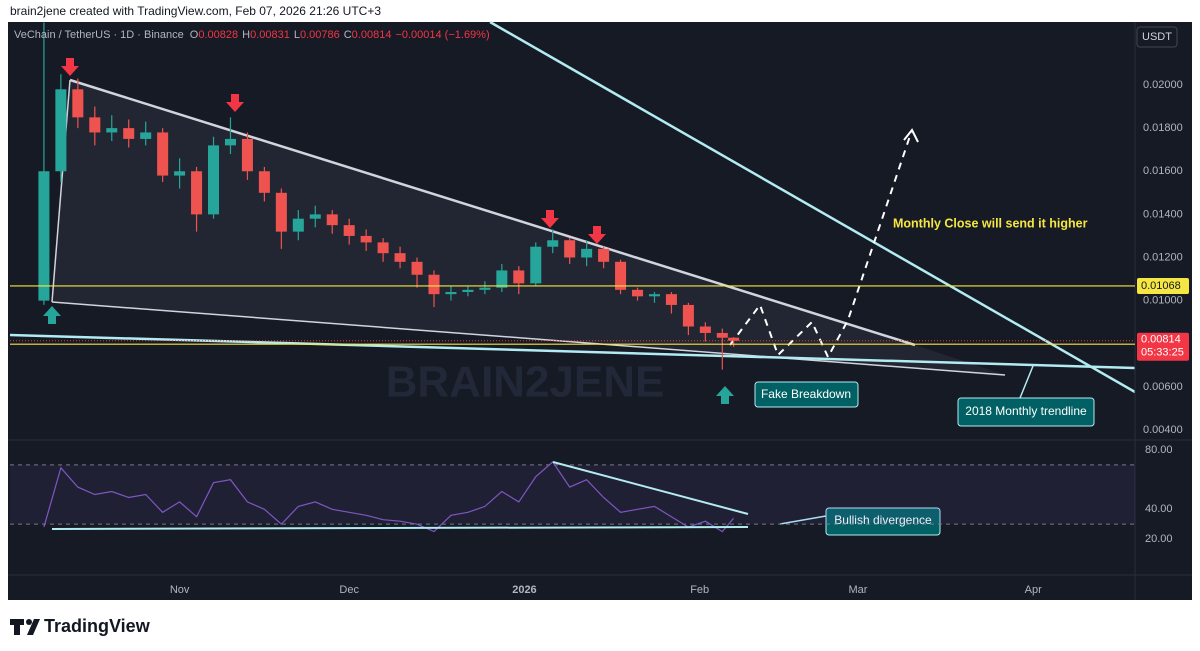 This screenshot has width=1200, height=651. I want to click on rsi-tick-label: 80.00, so click(1159, 450).